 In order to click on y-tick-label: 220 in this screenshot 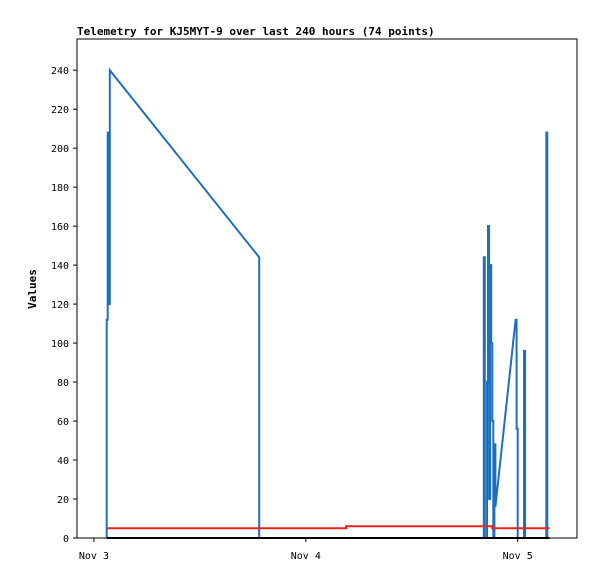, I will do `click(60, 110)`.